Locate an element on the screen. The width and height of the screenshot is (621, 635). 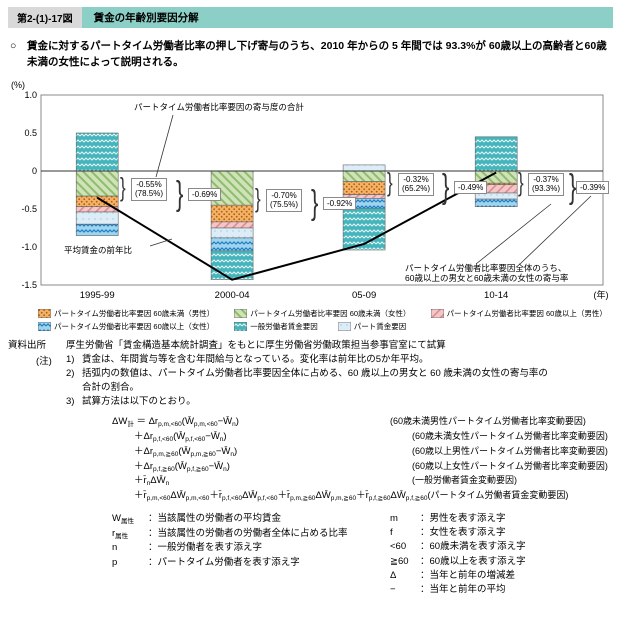
svg-text: 1995-99 is located at coordinates (97, 295).